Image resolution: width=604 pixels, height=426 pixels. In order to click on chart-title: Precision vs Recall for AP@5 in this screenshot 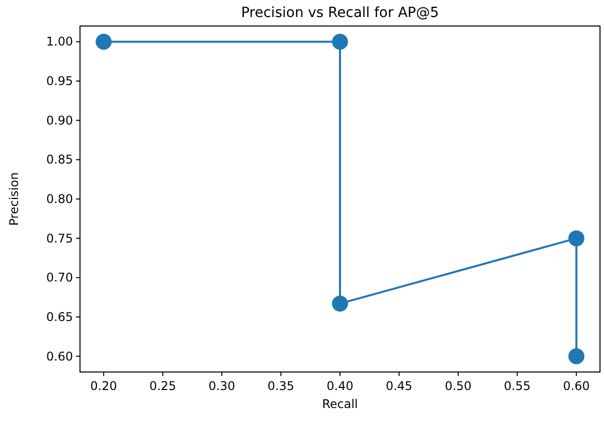, I will do `click(340, 13)`.